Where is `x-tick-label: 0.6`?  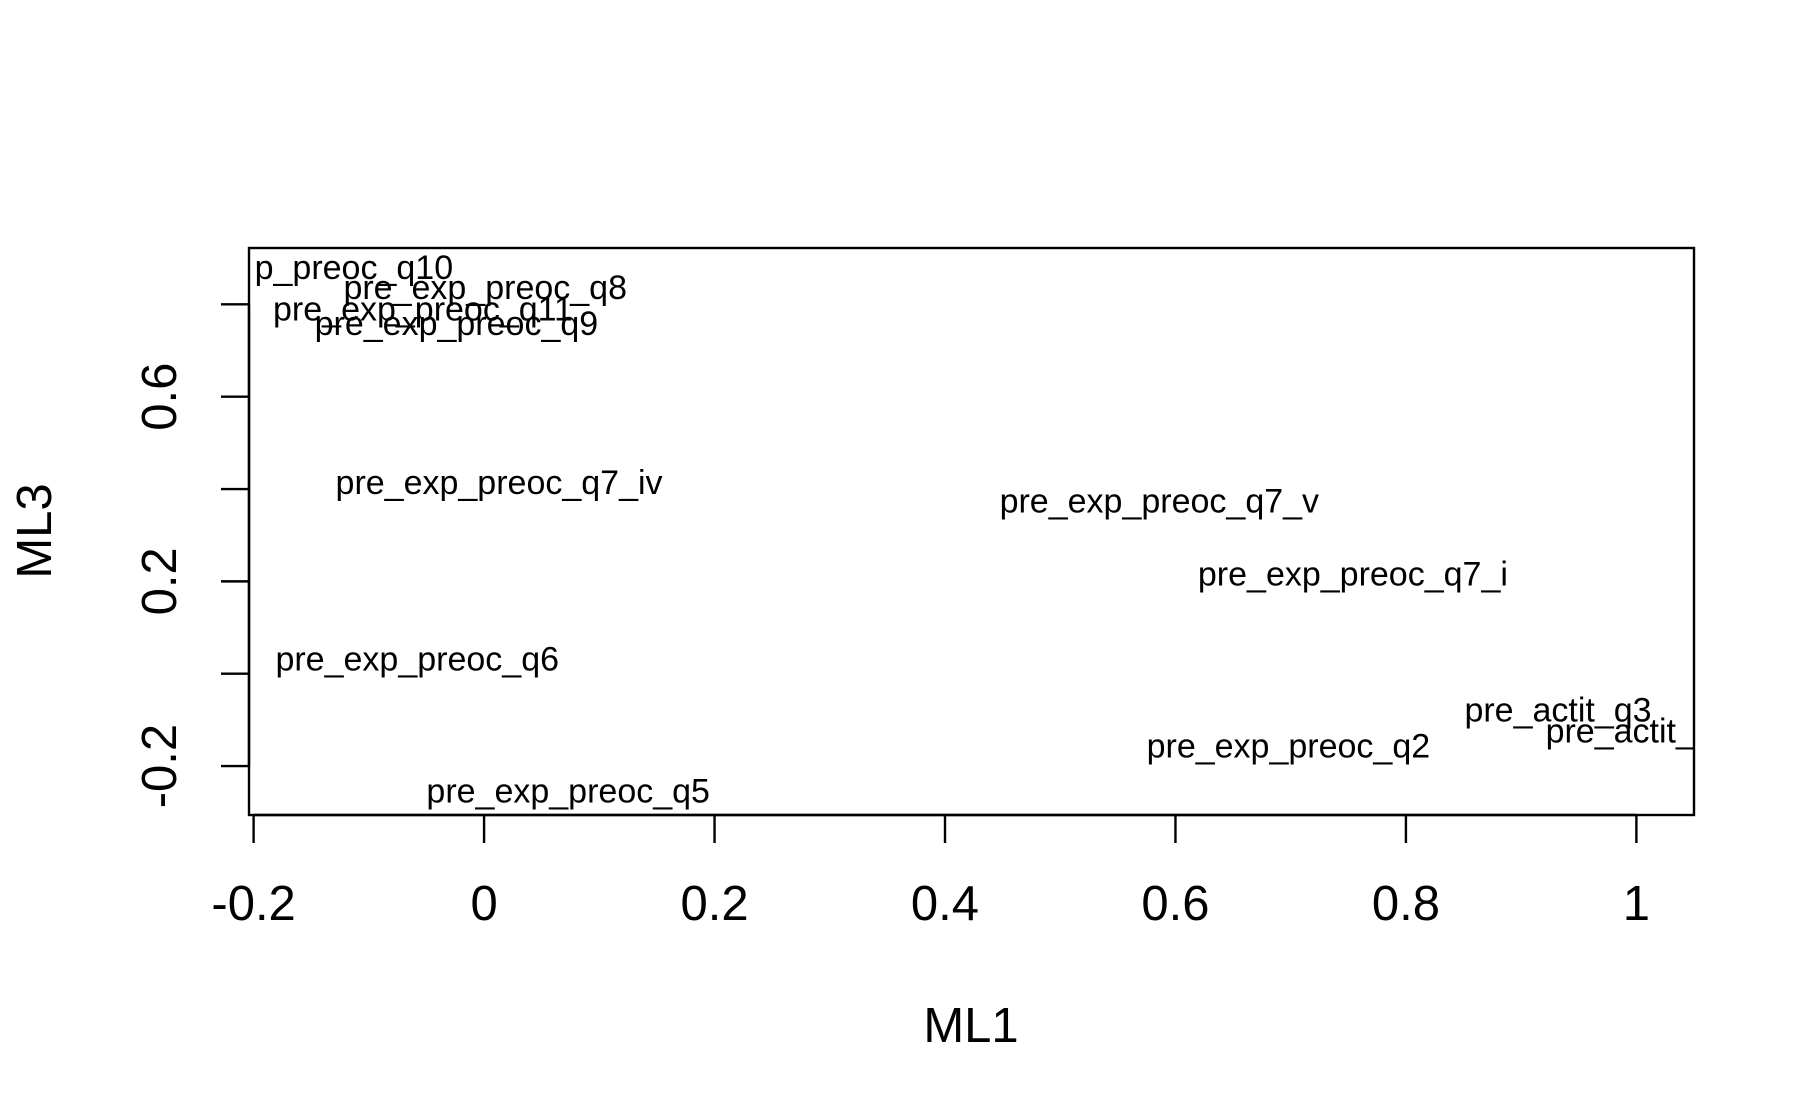
x-tick-label: 0.6 is located at coordinates (1175, 904).